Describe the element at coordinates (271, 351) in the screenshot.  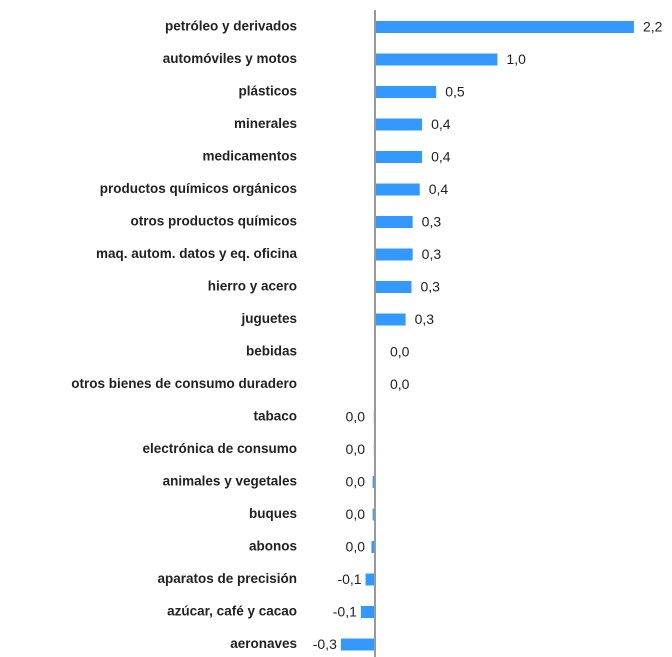
I see `category-label: bebidas` at that location.